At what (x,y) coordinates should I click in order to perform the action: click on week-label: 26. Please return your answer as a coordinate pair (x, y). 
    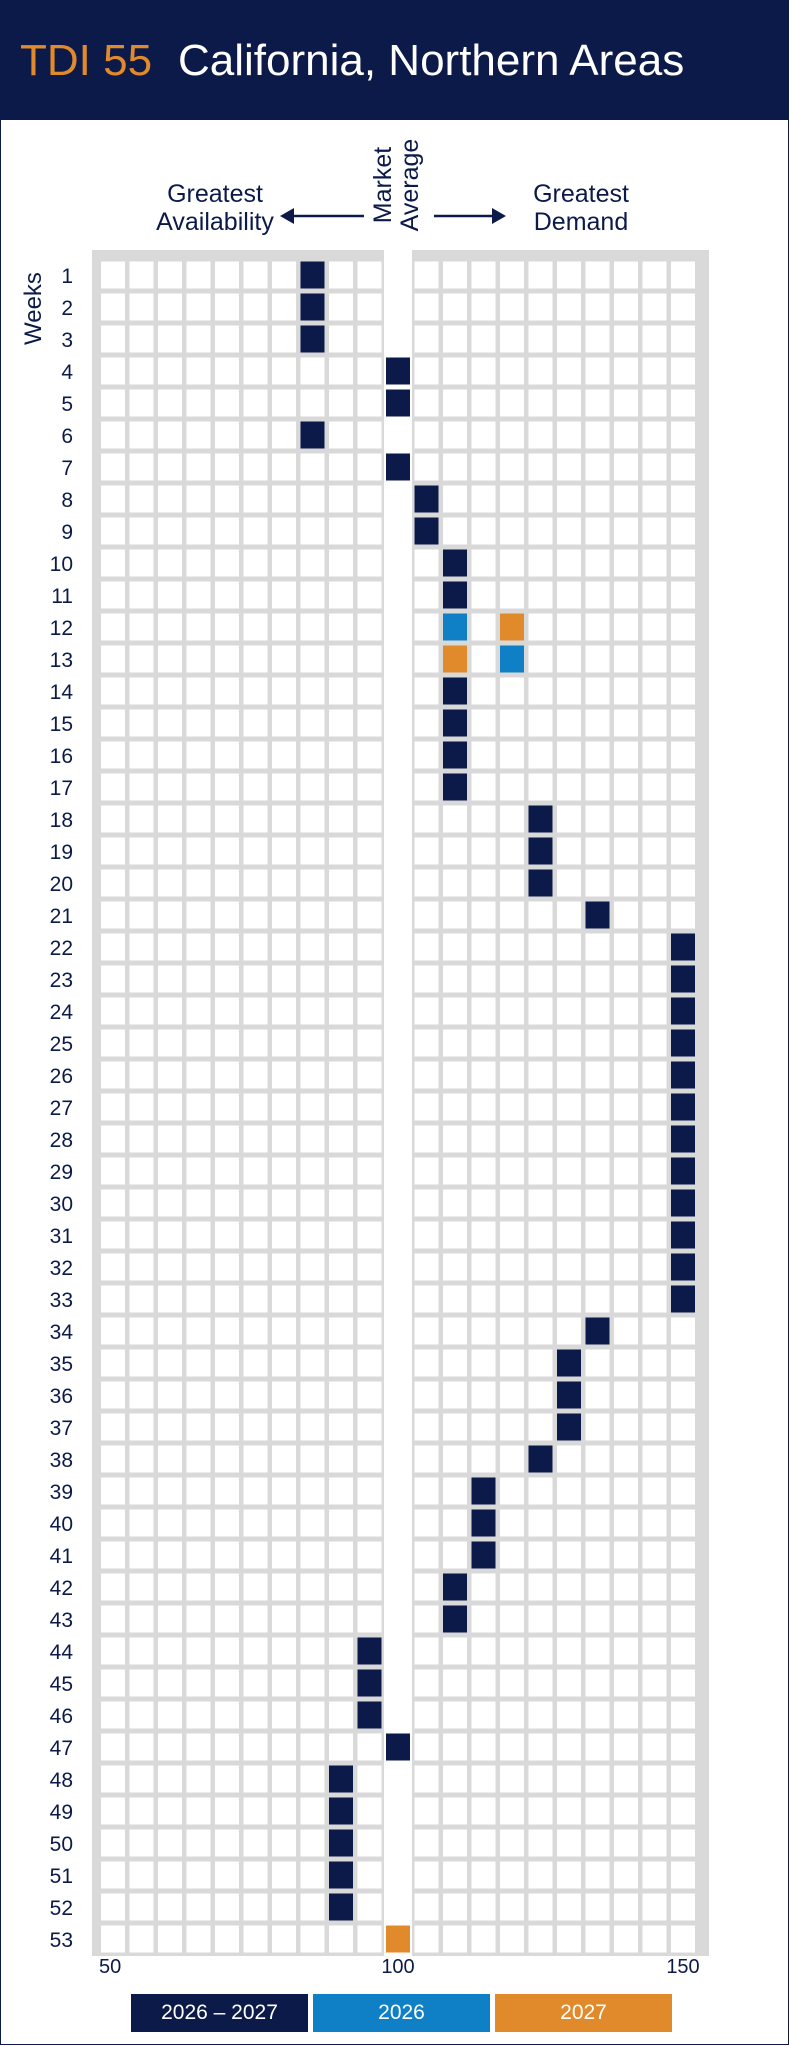
    Looking at the image, I should click on (61, 1076).